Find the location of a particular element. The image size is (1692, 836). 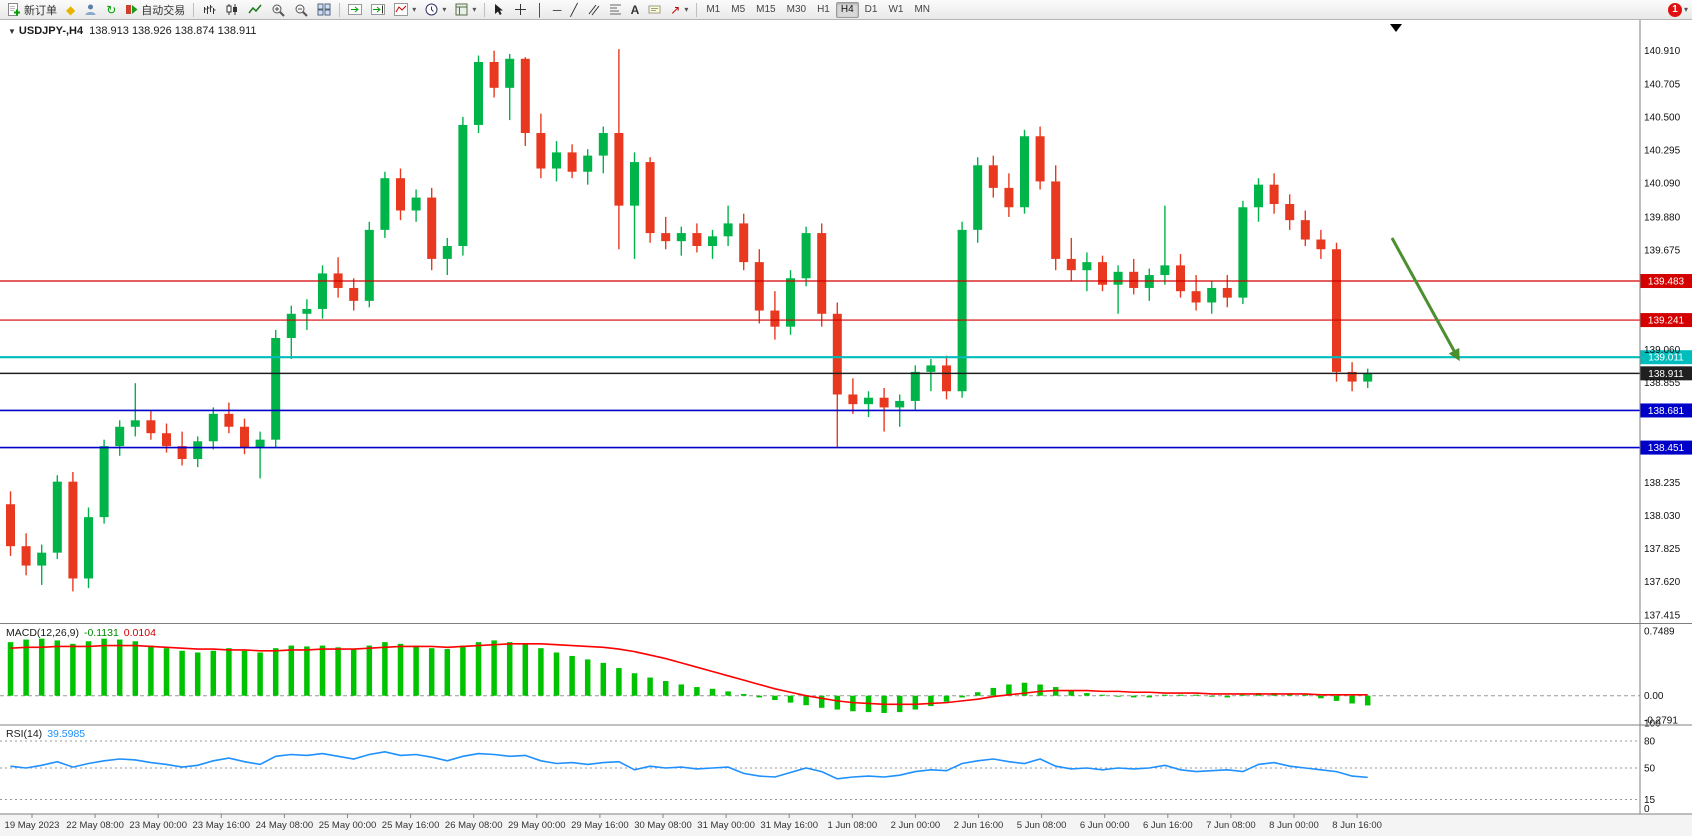

zoom-in-button is located at coordinates (278, 9).